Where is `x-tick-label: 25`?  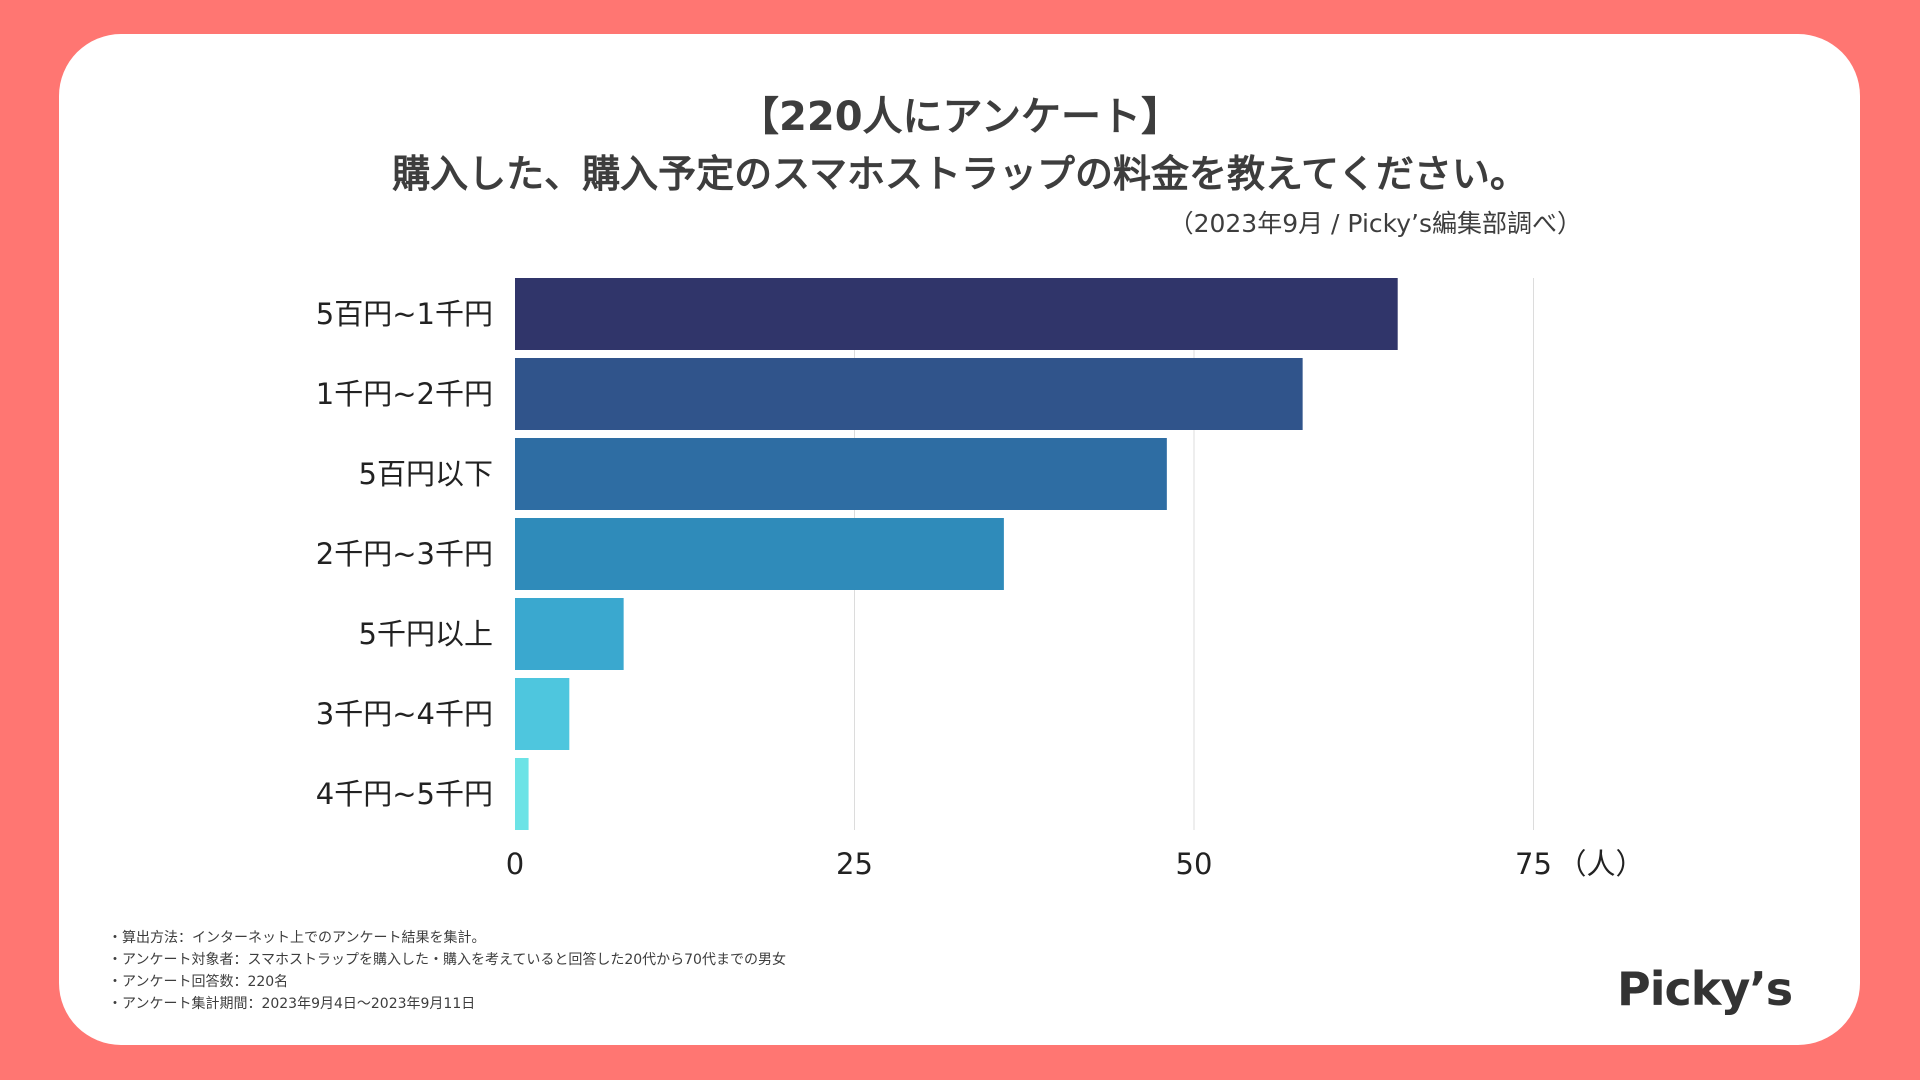 x-tick-label: 25 is located at coordinates (854, 864).